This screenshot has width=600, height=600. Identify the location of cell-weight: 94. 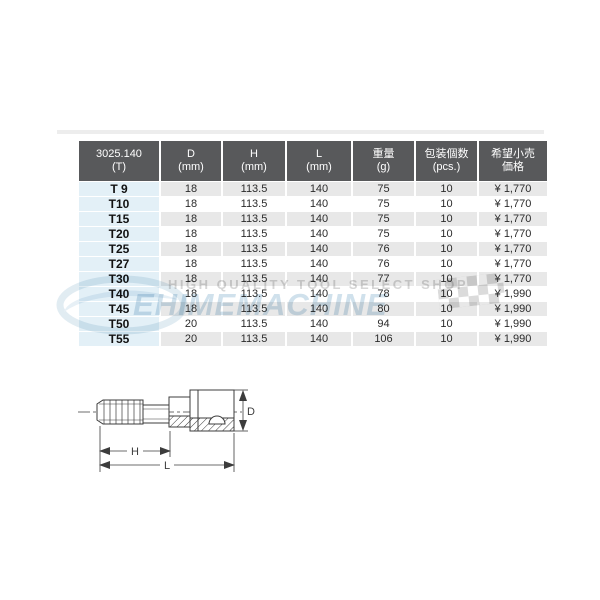
(383, 324).